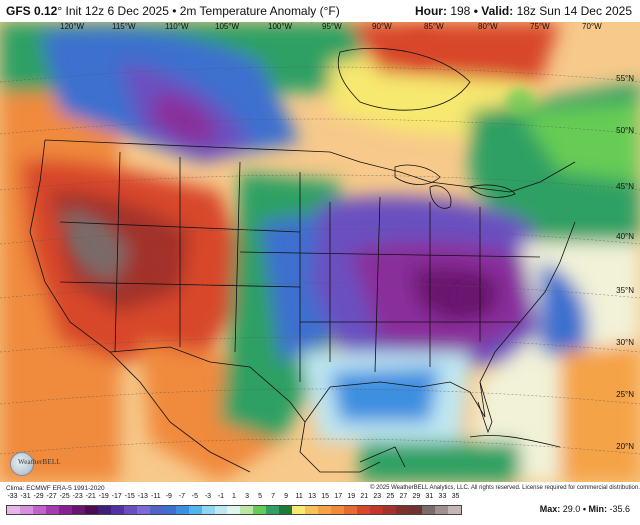 The width and height of the screenshot is (640, 525). Describe the element at coordinates (39, 462) in the screenshot. I see `logo-text: WeatherBELL` at that location.